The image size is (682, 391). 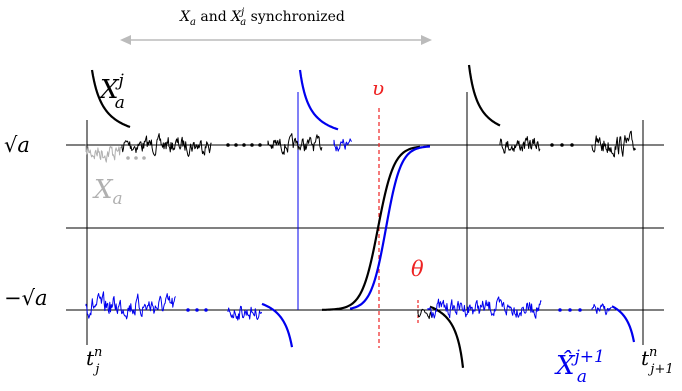 What do you see at coordinates (213, 17) in the screenshot?
I see `caption-and: and` at bounding box center [213, 17].